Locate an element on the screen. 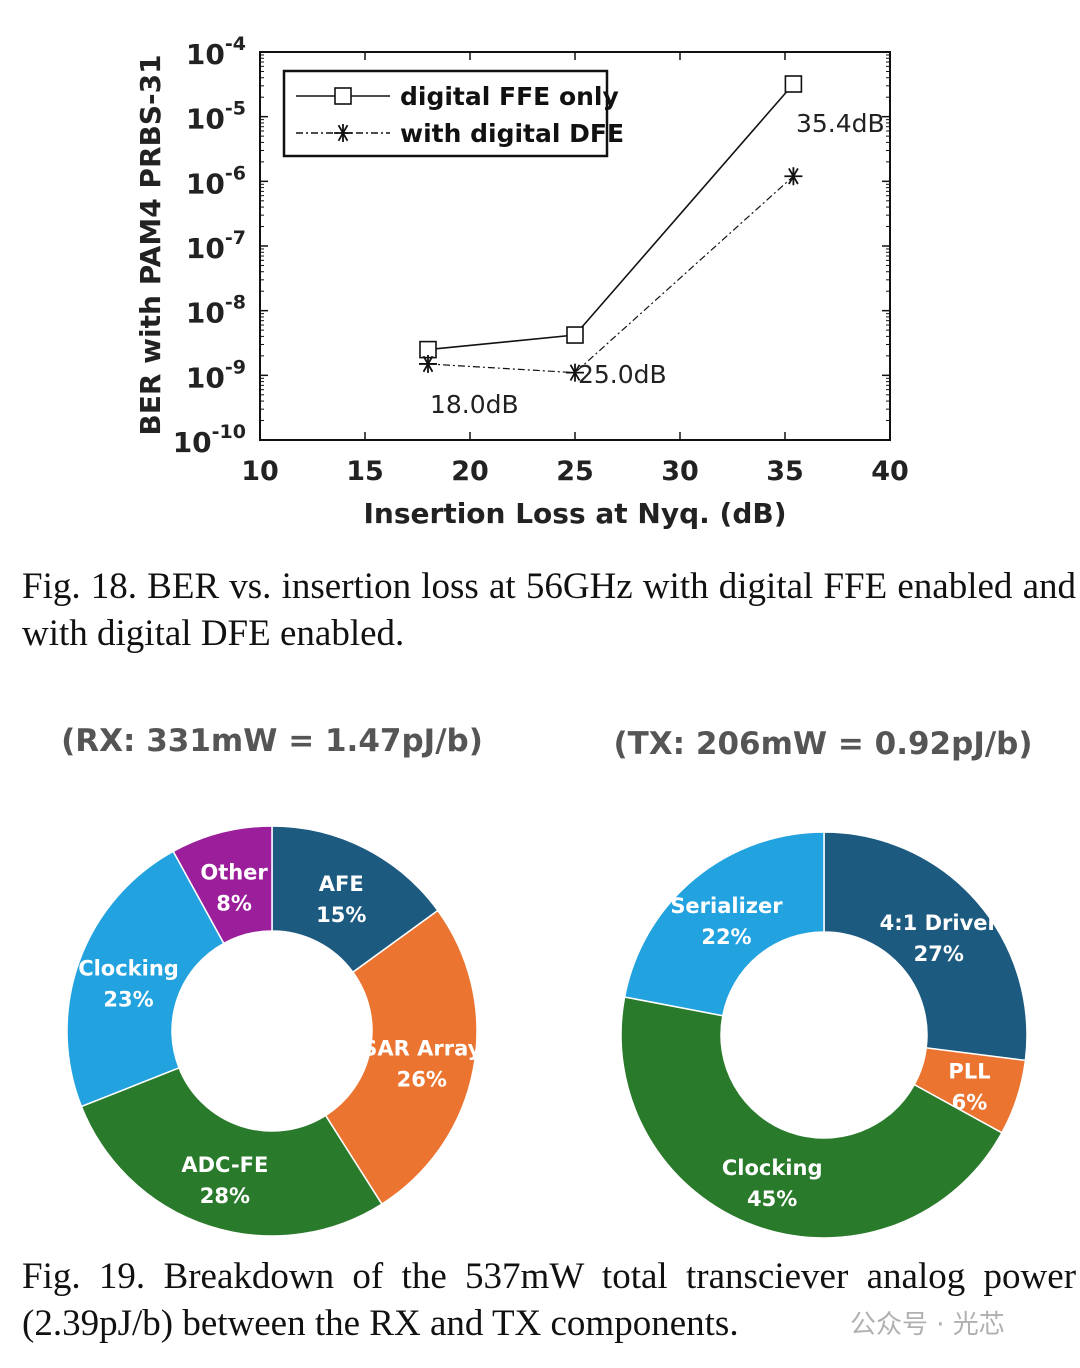 The height and width of the screenshot is (1368, 1080). point-annotation: 18.0dB is located at coordinates (474, 404).